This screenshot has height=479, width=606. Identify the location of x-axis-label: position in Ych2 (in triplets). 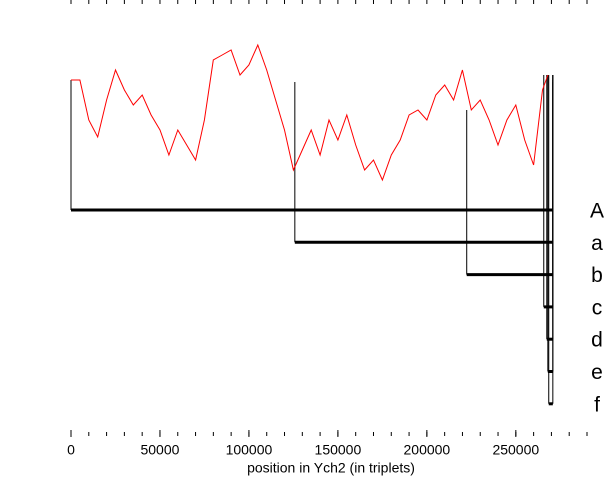
(331, 468).